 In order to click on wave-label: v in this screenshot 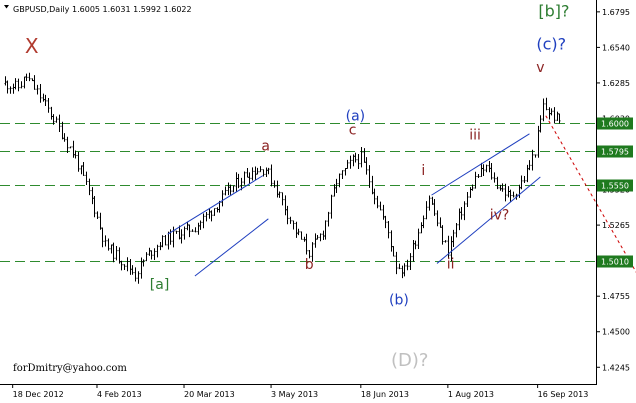, I will do `click(540, 68)`.